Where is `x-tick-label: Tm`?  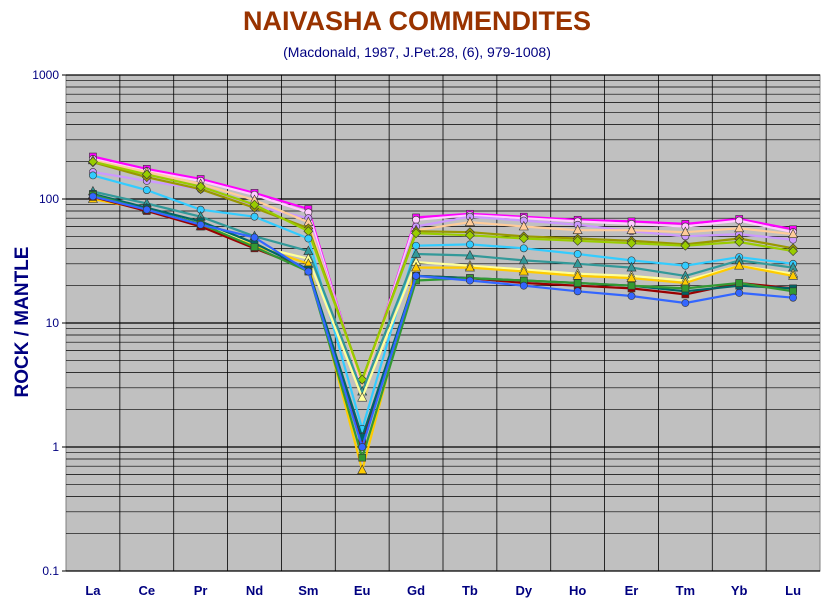
x-tick-label: Tm is located at coordinates (686, 590).